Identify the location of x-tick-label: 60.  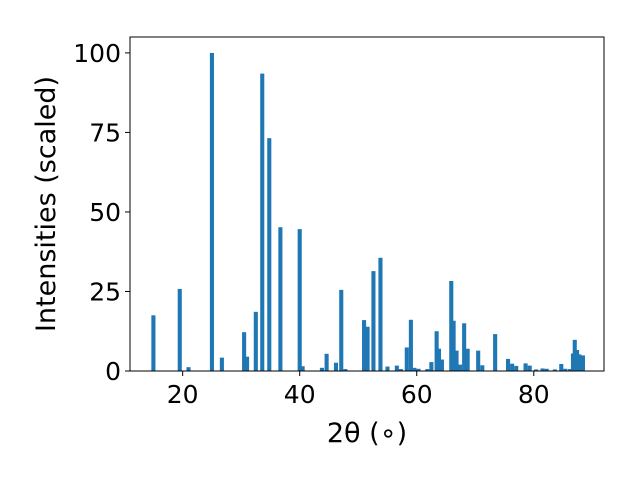
(417, 394).